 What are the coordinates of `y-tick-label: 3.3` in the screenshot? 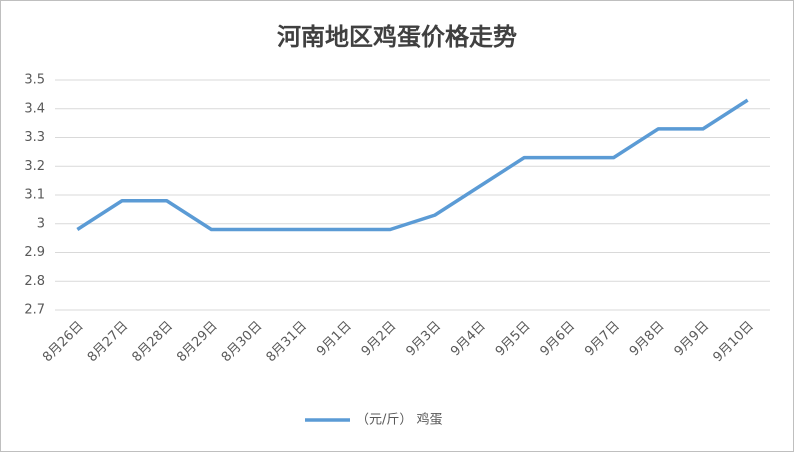 It's located at (34, 137).